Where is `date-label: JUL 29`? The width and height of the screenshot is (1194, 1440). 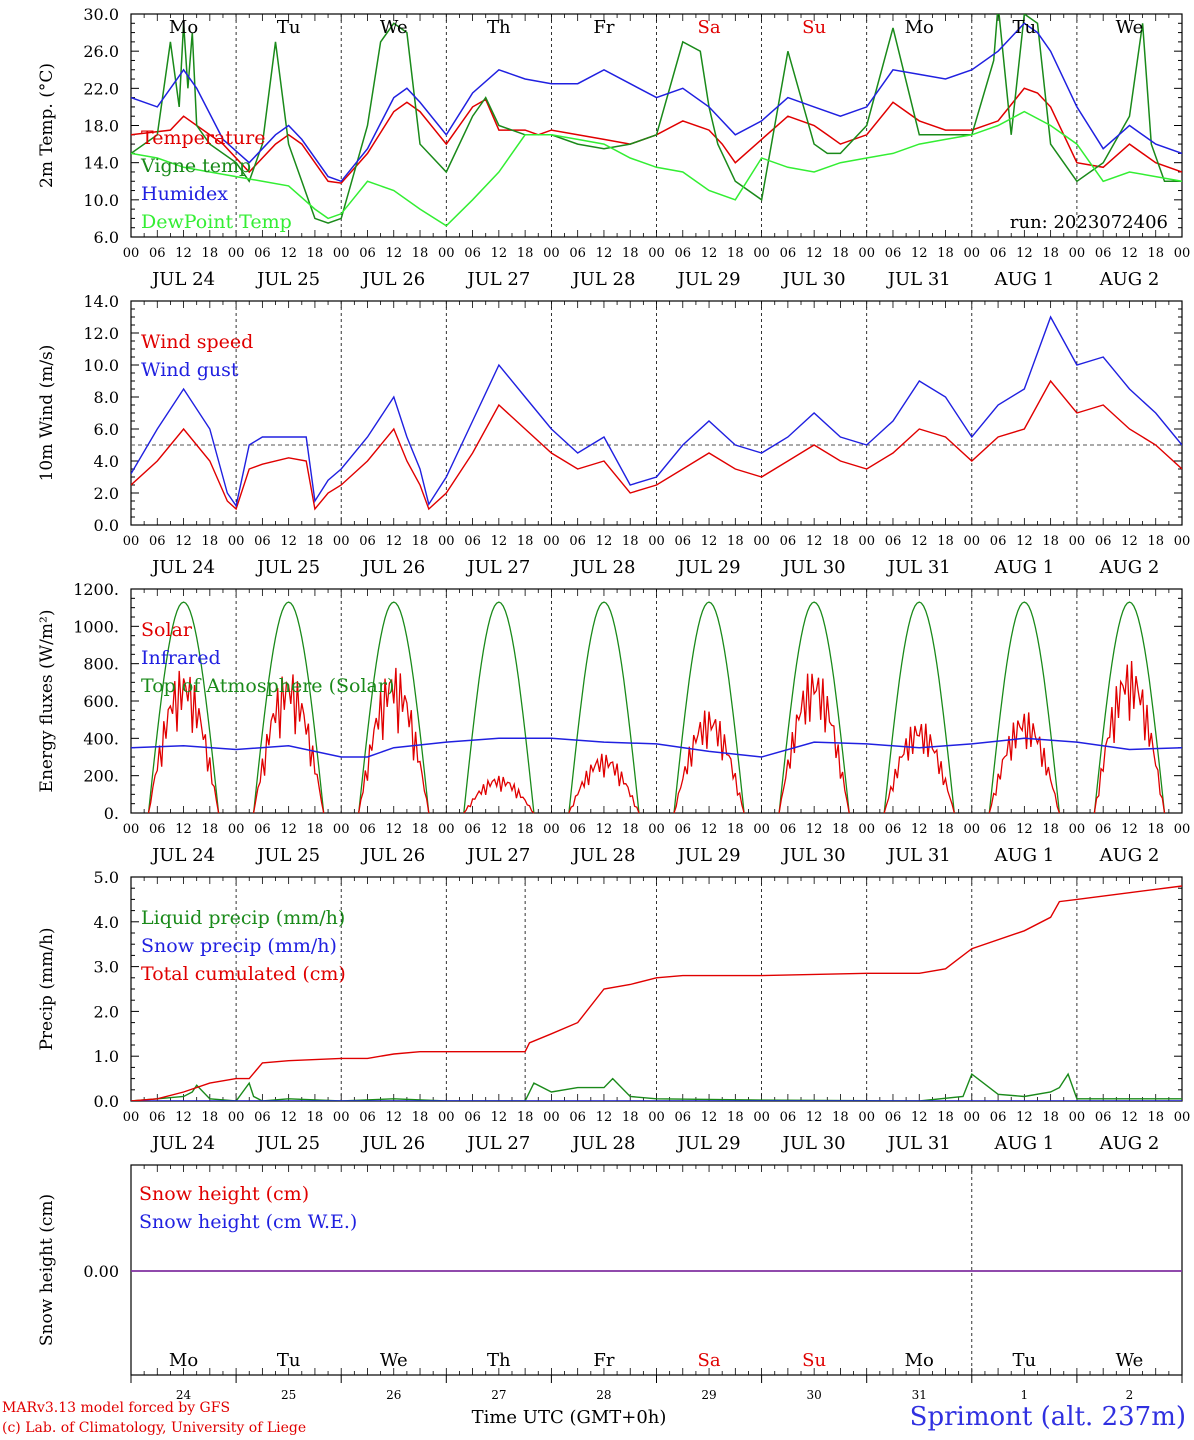
date-label: JUL 29 is located at coordinates (708, 1143).